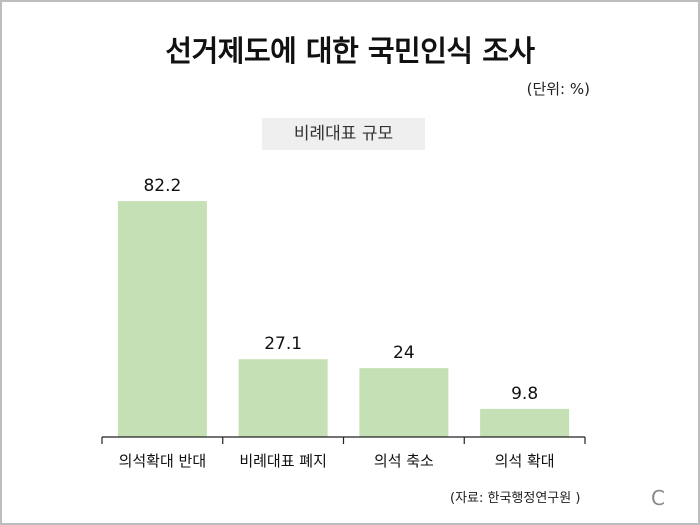 The height and width of the screenshot is (525, 700). Describe the element at coordinates (163, 461) in the screenshot. I see `category-label-1: 의석확대 반대` at that location.